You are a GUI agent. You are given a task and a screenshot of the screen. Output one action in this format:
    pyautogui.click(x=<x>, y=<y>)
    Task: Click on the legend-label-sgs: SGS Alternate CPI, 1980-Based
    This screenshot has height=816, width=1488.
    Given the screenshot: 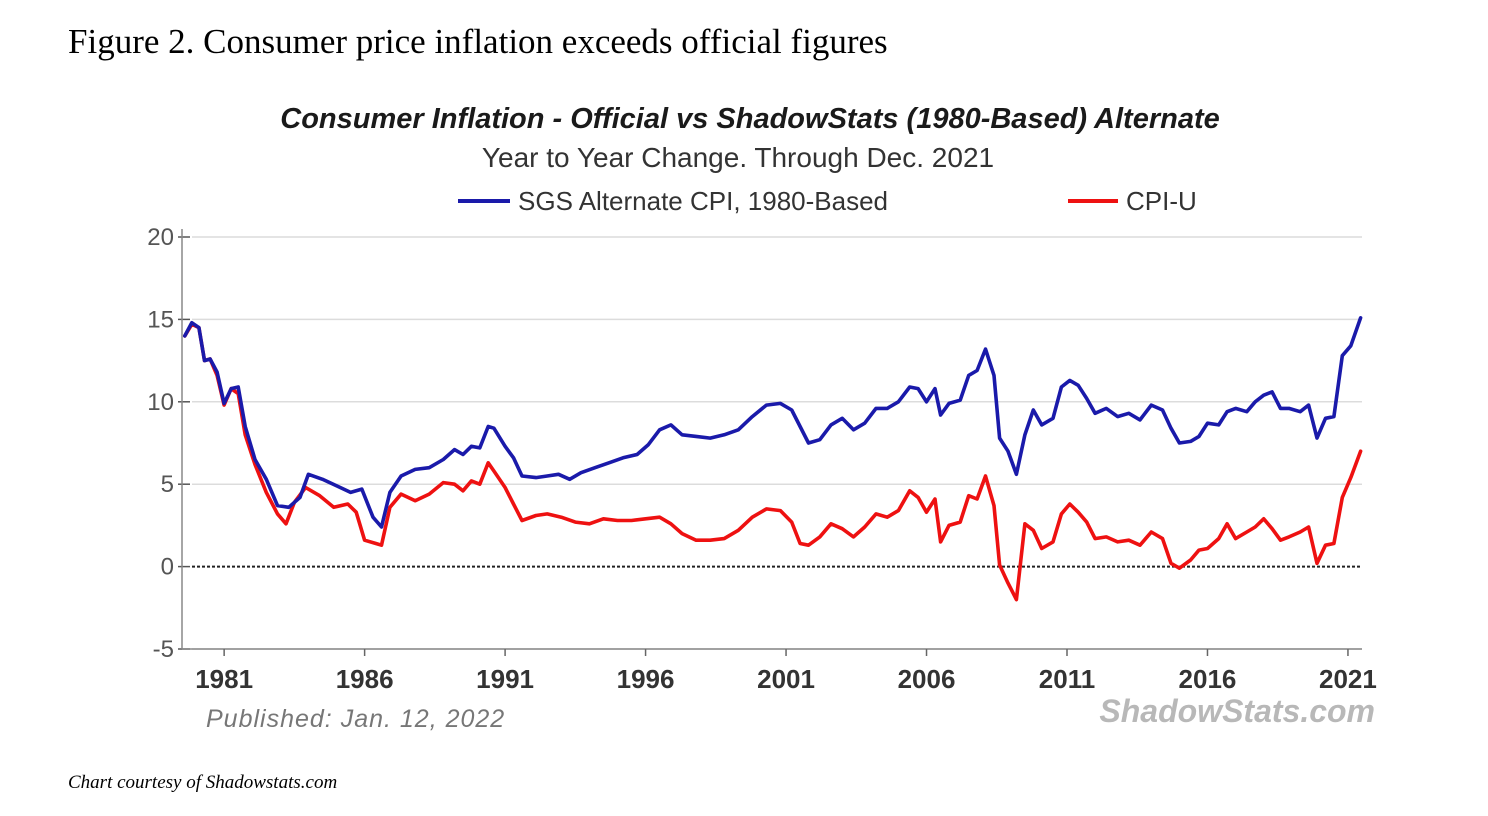 What is the action you would take?
    pyautogui.click(x=703, y=201)
    